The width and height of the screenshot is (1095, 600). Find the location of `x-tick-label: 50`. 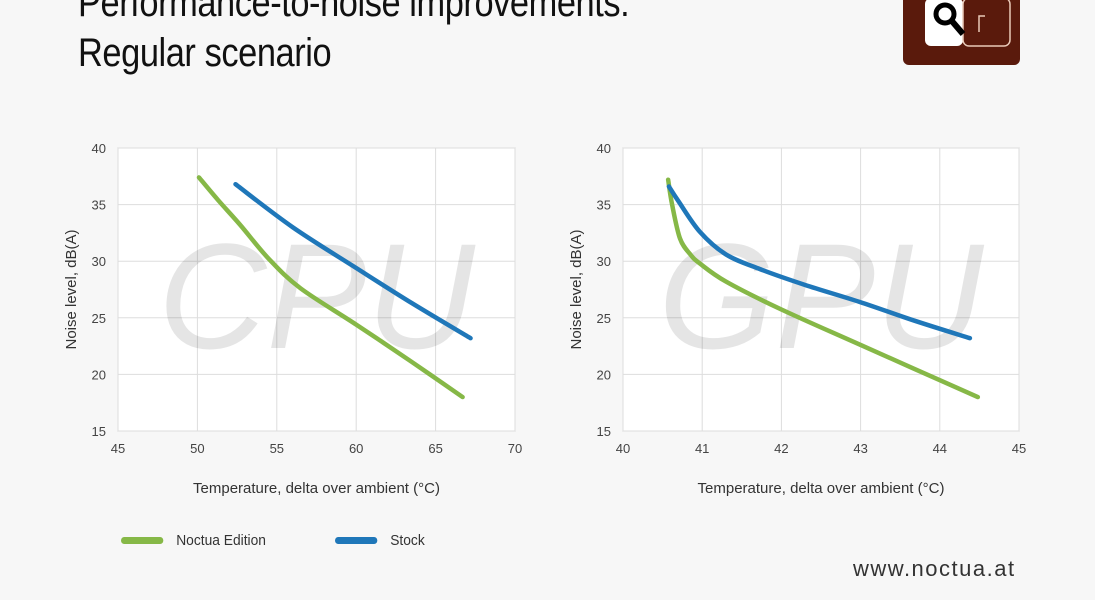

x-tick-label: 50 is located at coordinates (197, 448).